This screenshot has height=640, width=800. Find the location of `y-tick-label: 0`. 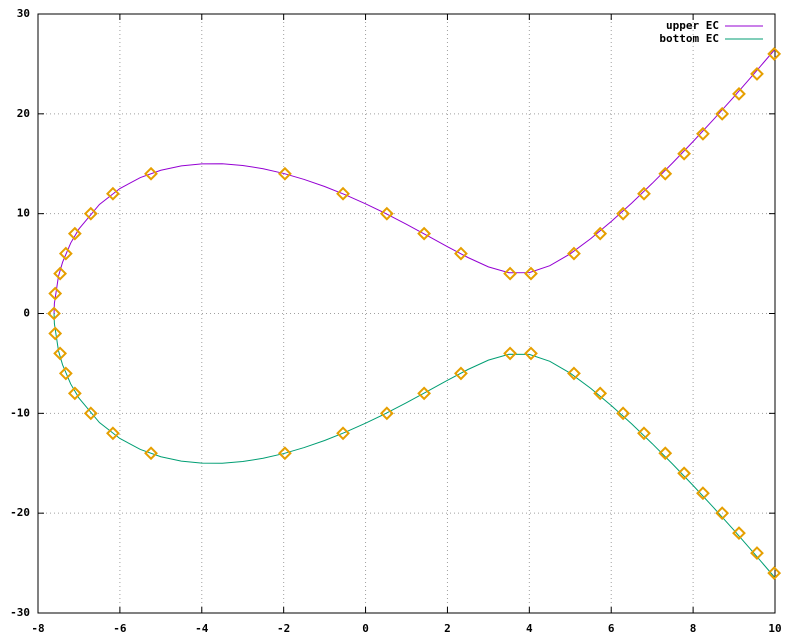

y-tick-label: 0 is located at coordinates (26, 313).